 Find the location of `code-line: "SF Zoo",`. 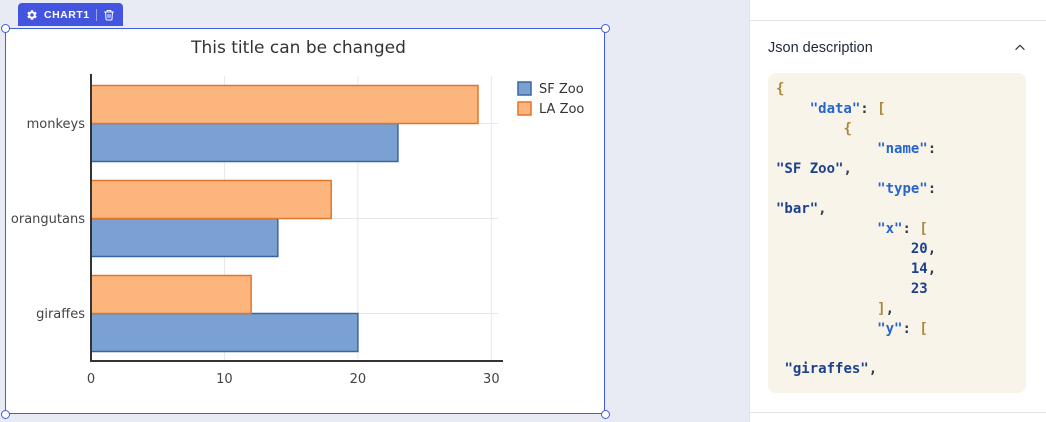

code-line: "SF Zoo", is located at coordinates (814, 169).